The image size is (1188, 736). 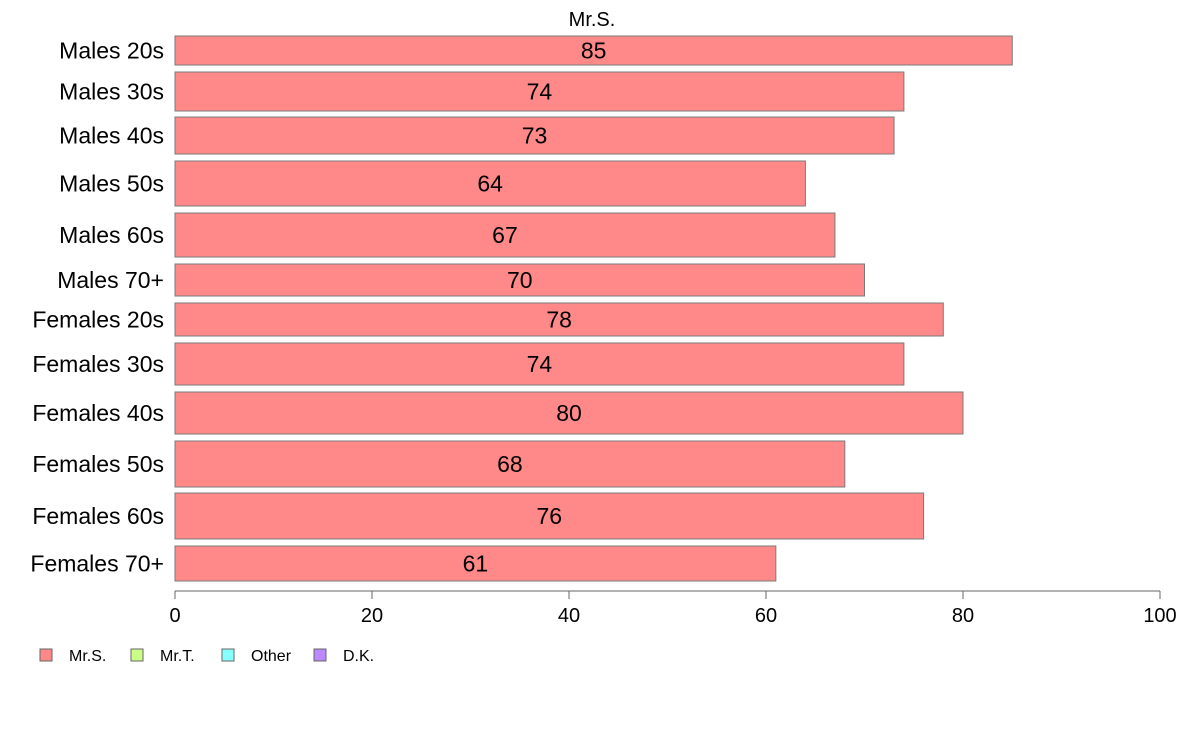 I want to click on x-tick-label: 100, so click(x=1159, y=616).